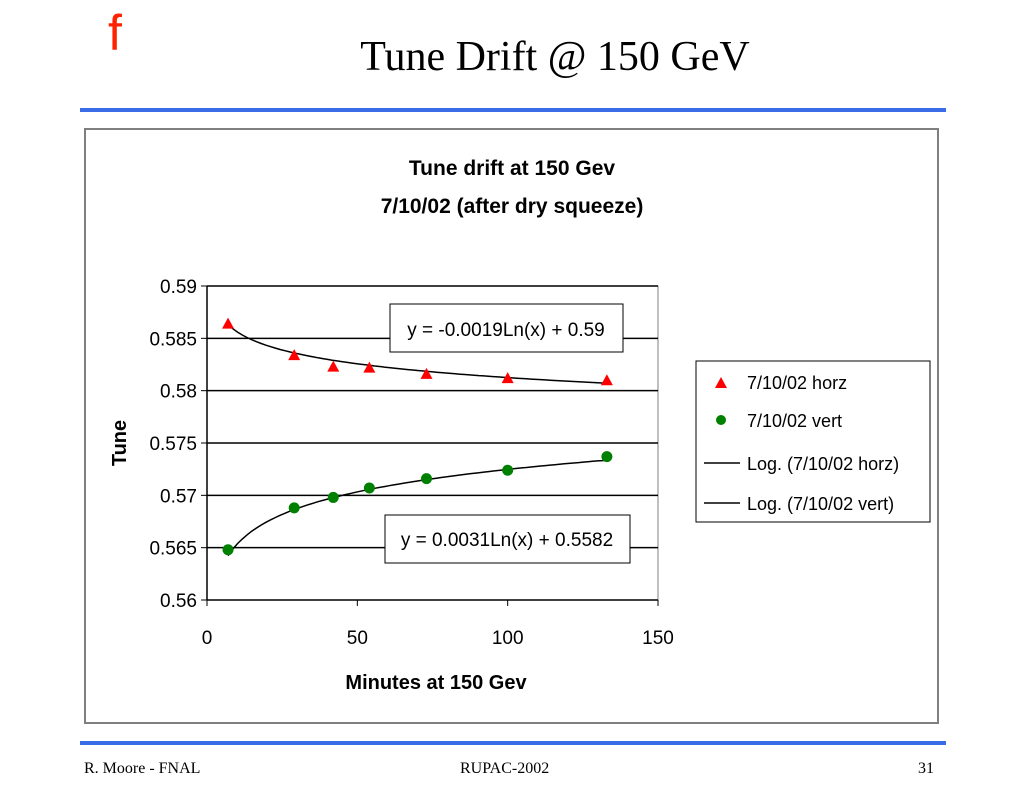 This screenshot has width=1024, height=793. What do you see at coordinates (658, 638) in the screenshot?
I see `x-tick-label: 150` at bounding box center [658, 638].